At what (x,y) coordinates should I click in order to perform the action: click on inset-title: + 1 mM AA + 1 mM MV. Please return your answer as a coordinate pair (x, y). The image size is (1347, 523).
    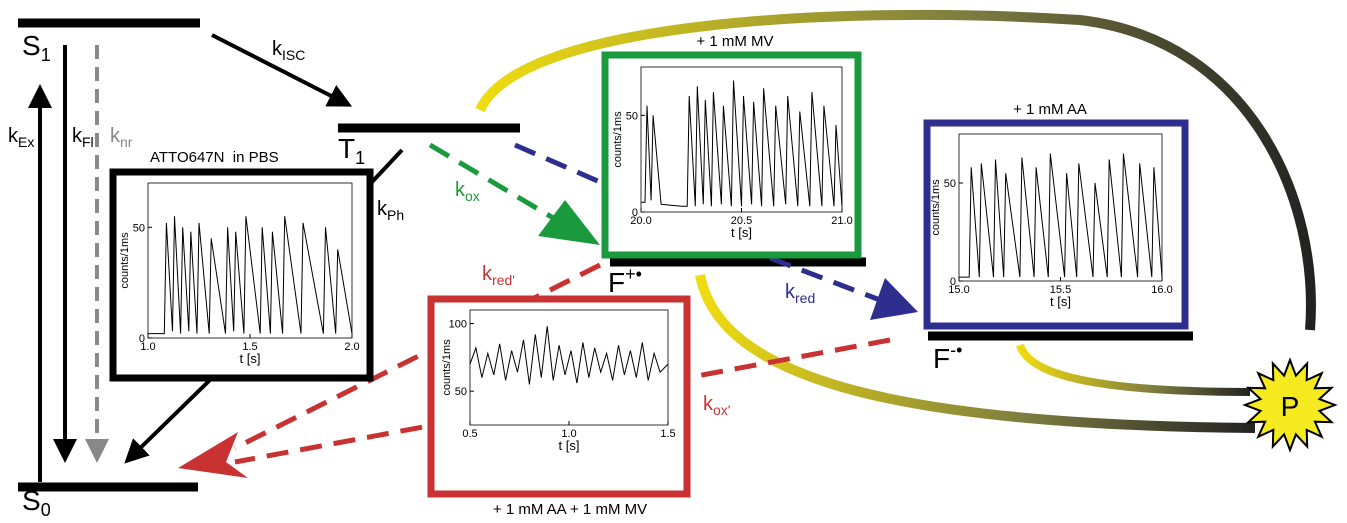
    Looking at the image, I should click on (570, 509).